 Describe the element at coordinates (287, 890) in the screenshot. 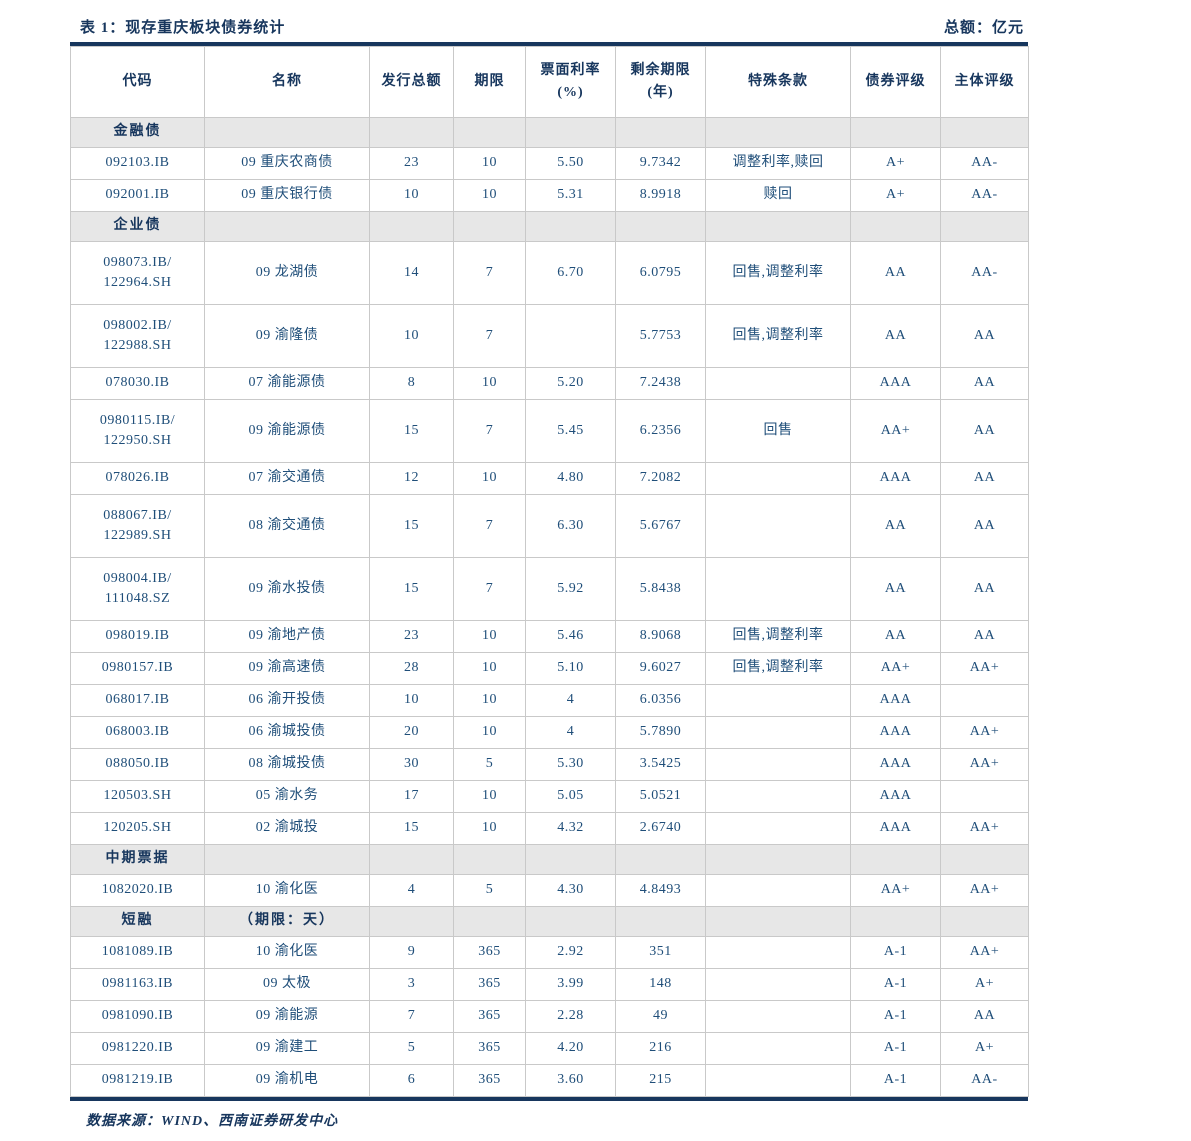

I see `cell-name: 10 渝化医` at that location.